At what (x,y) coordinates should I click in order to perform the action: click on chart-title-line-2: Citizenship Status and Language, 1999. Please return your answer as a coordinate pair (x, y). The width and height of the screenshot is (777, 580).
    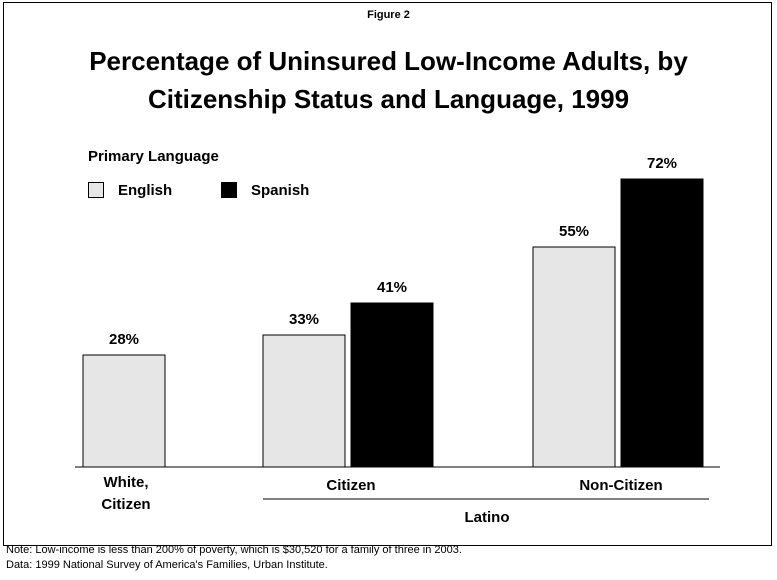
    Looking at the image, I should click on (388, 99).